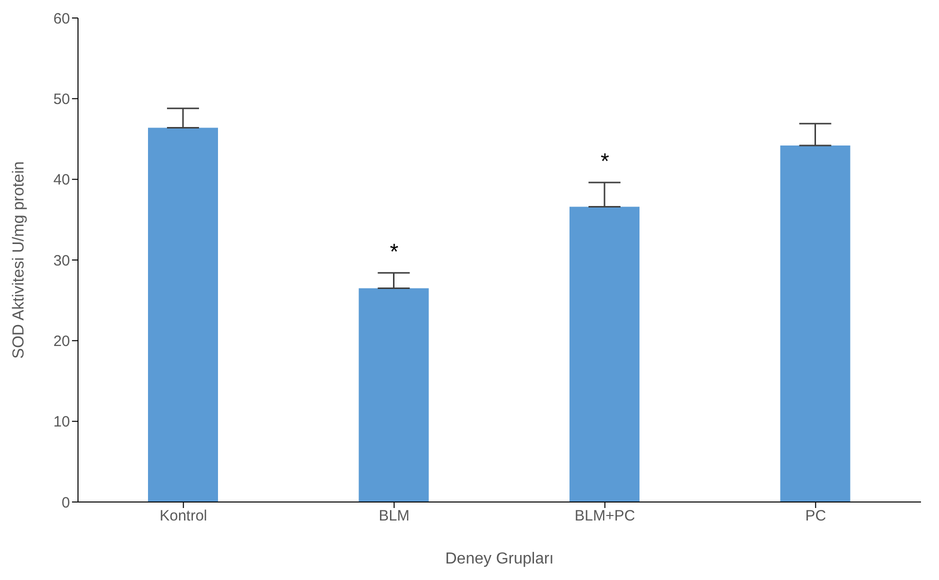 Image resolution: width=939 pixels, height=580 pixels. I want to click on x-tick-label: BLM+PC, so click(605, 516).